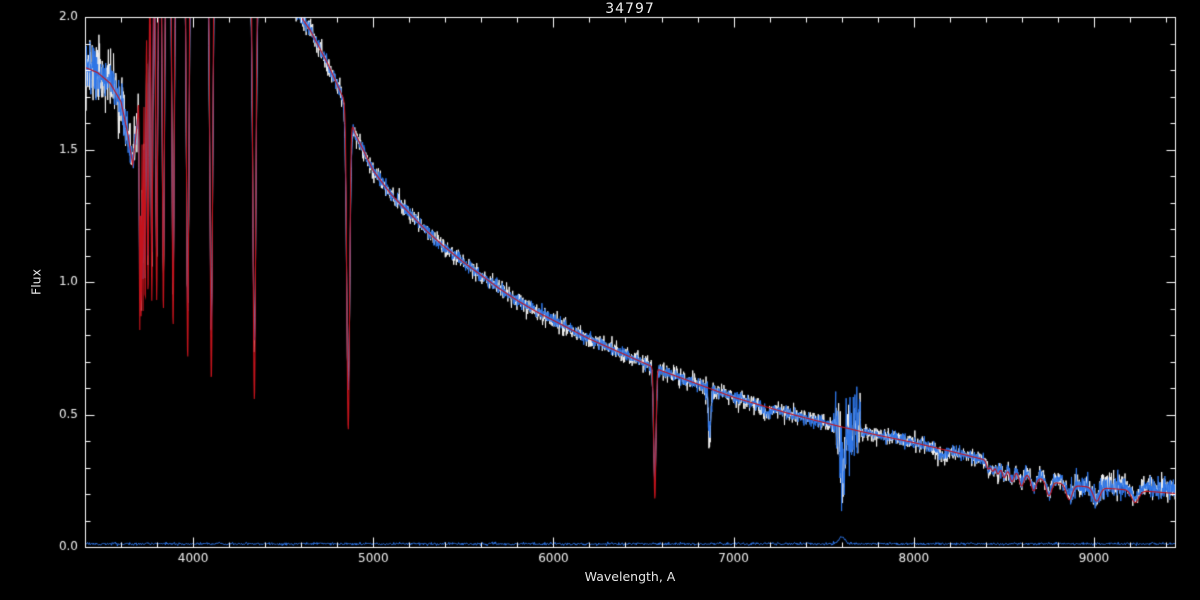 This screenshot has width=1200, height=600. I want to click on plot-title: 34797, so click(630, 9).